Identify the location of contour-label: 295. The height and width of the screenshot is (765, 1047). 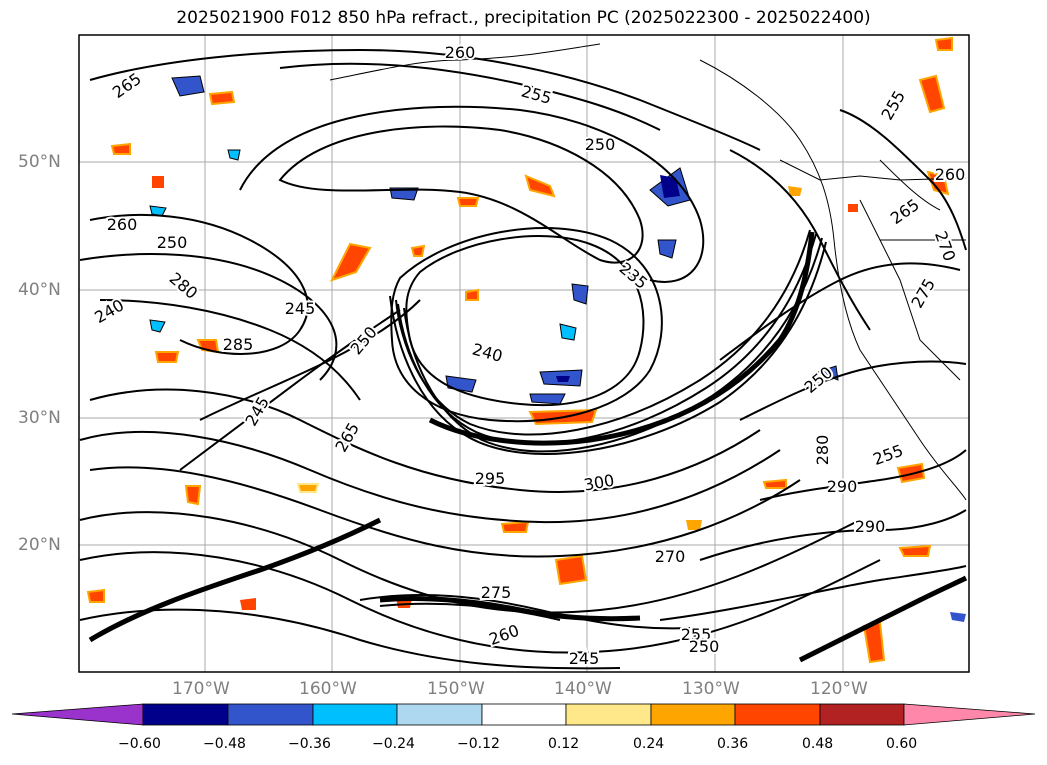
(490, 478).